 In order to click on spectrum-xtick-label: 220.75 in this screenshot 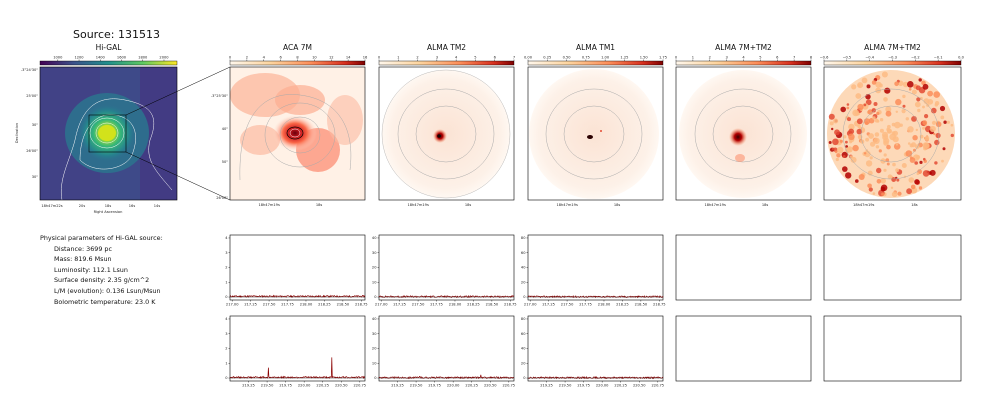, I will do `click(509, 386)`.